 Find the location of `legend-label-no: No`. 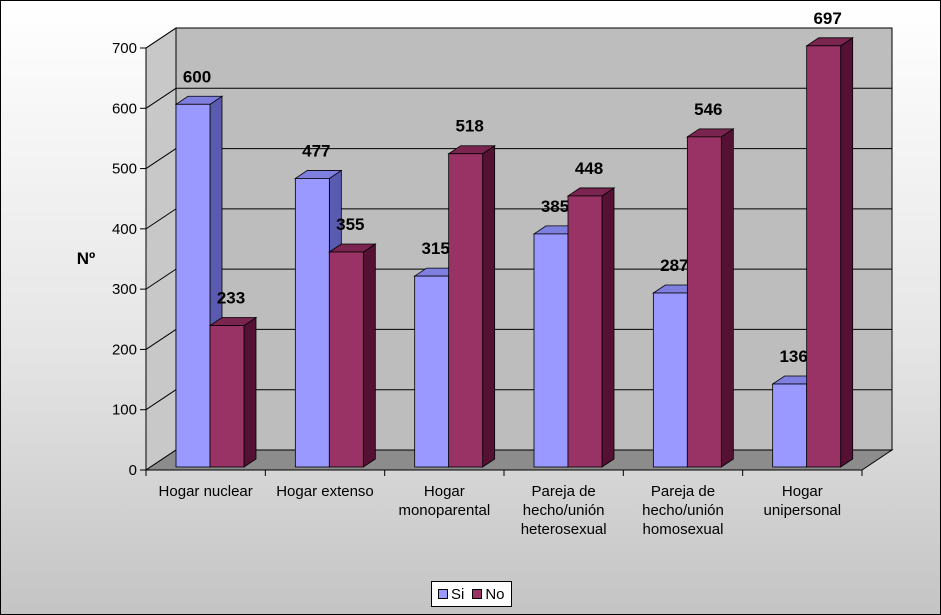

legend-label-no: No is located at coordinates (495, 594).